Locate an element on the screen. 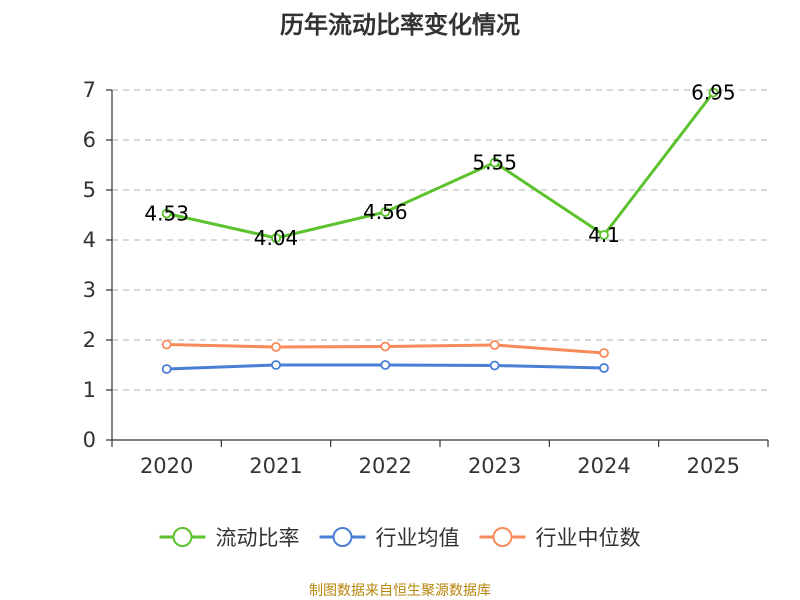  x-tick-label: 2020 is located at coordinates (166, 466).